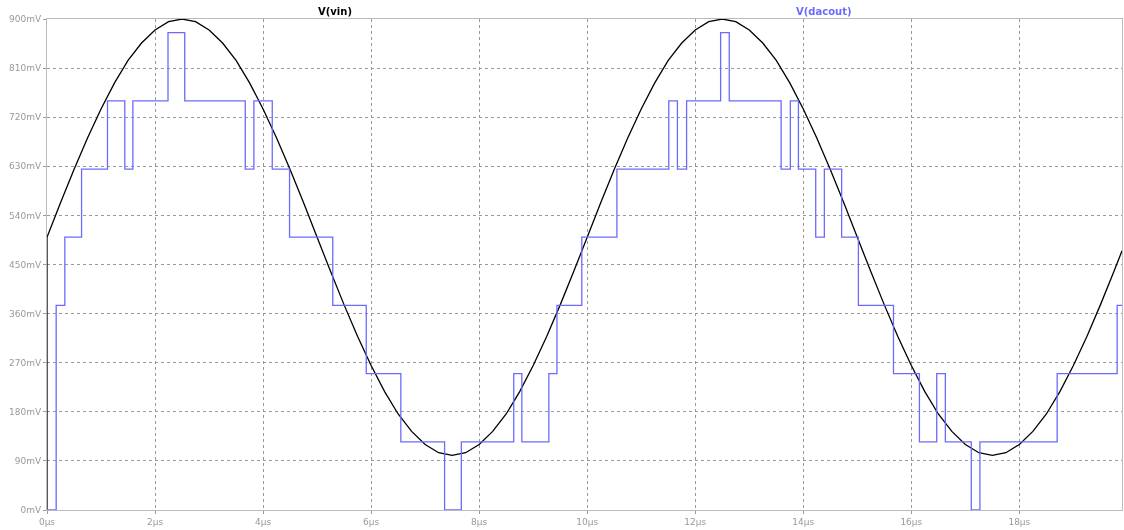 This screenshot has width=1124, height=530. I want to click on y-tick-label: 450mV, so click(26, 264).